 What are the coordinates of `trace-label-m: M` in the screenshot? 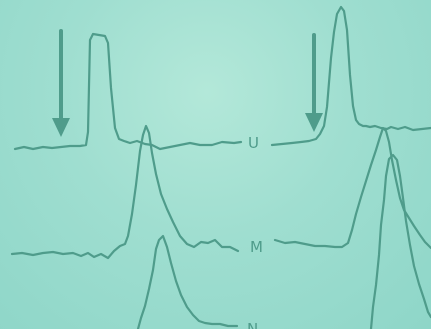 It's located at (256, 247).